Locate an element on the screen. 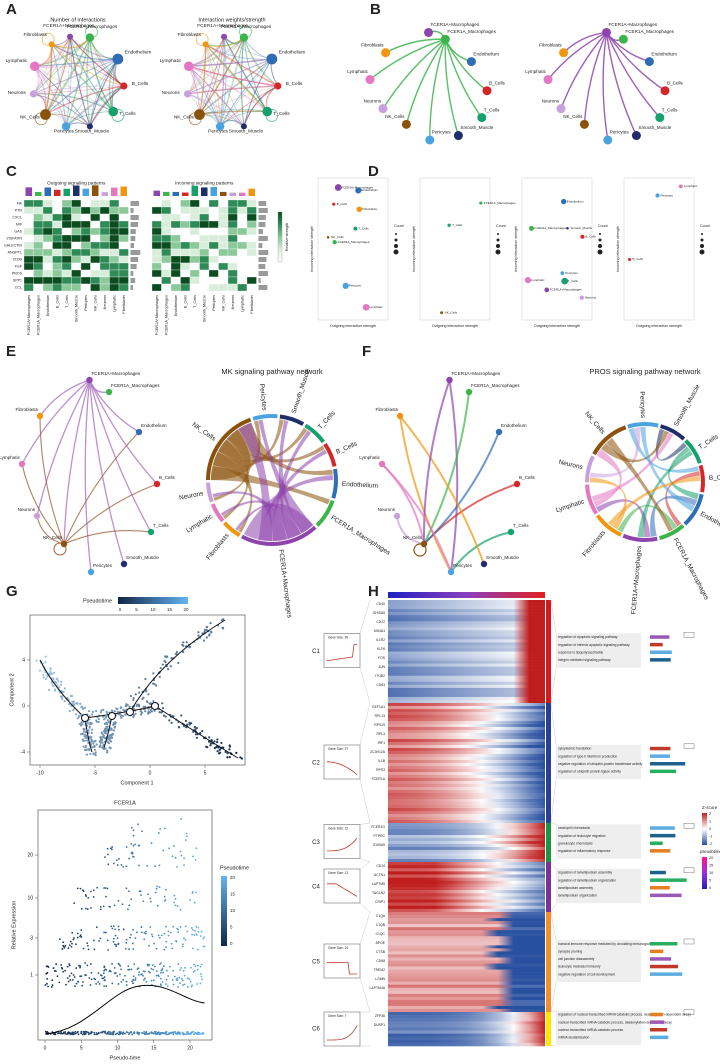 The image size is (720, 1064). column-label: NK_Cells is located at coordinates (223, 303).